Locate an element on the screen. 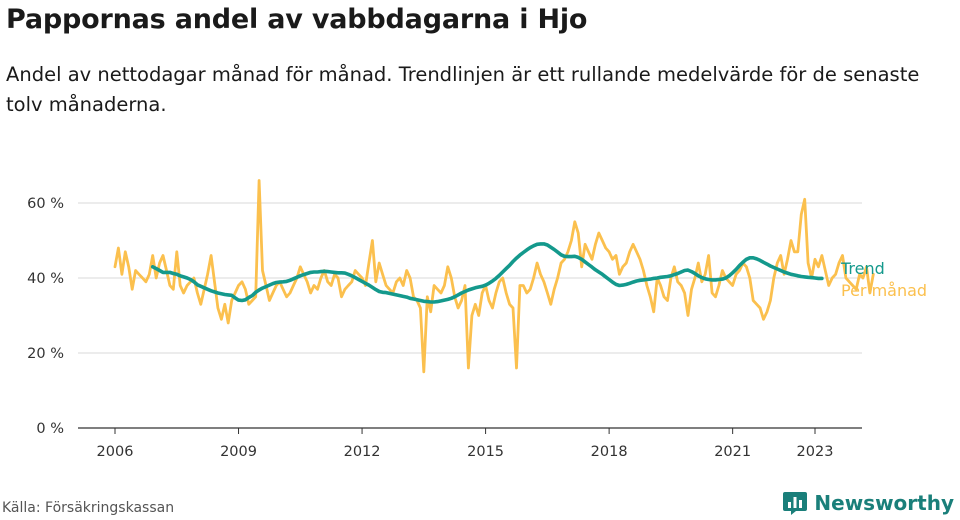 This screenshot has height=520, width=960. y-axis-ticks: 0 % 20 % 40 % 60 % is located at coordinates (45, 316).